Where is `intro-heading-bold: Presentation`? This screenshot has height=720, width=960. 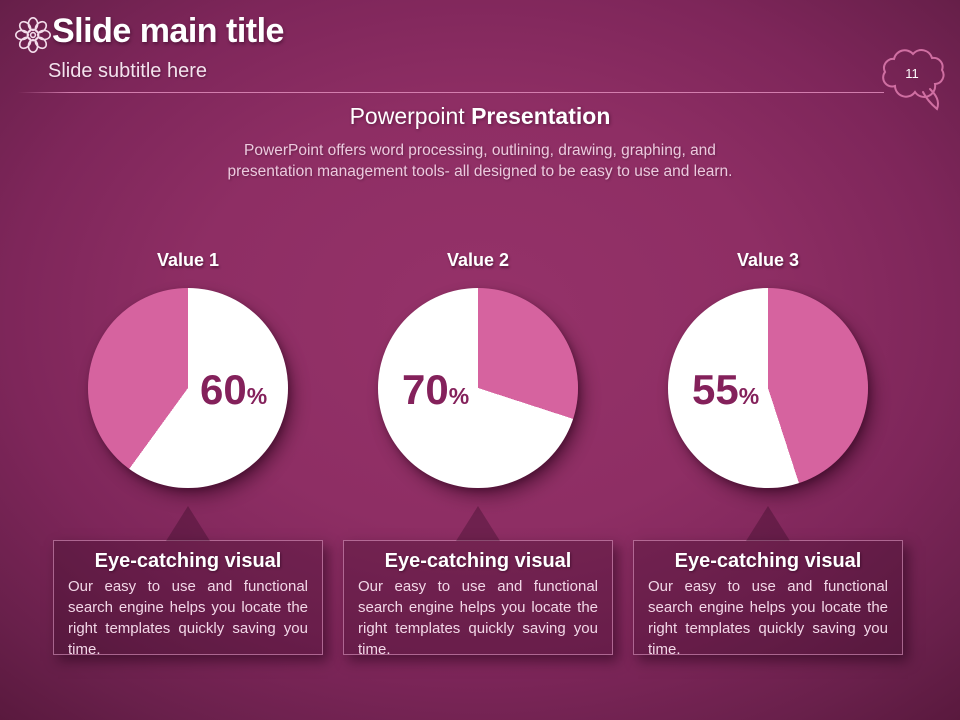
intro-heading-bold: Presentation is located at coordinates (541, 116).